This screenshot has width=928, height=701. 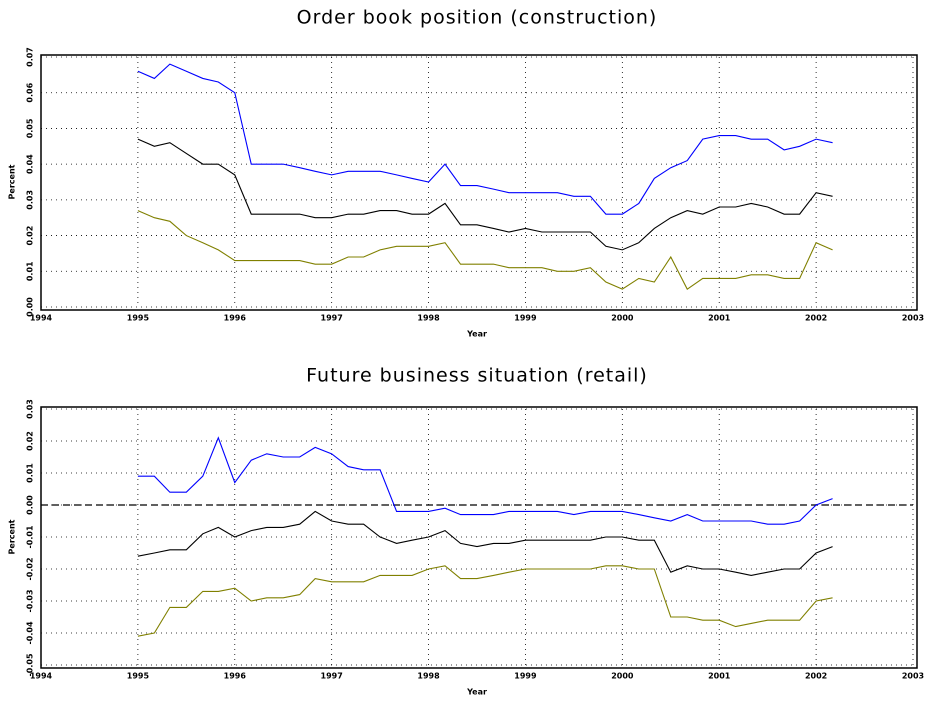 I want to click on y-tick-label: 0.06, so click(x=30, y=92).